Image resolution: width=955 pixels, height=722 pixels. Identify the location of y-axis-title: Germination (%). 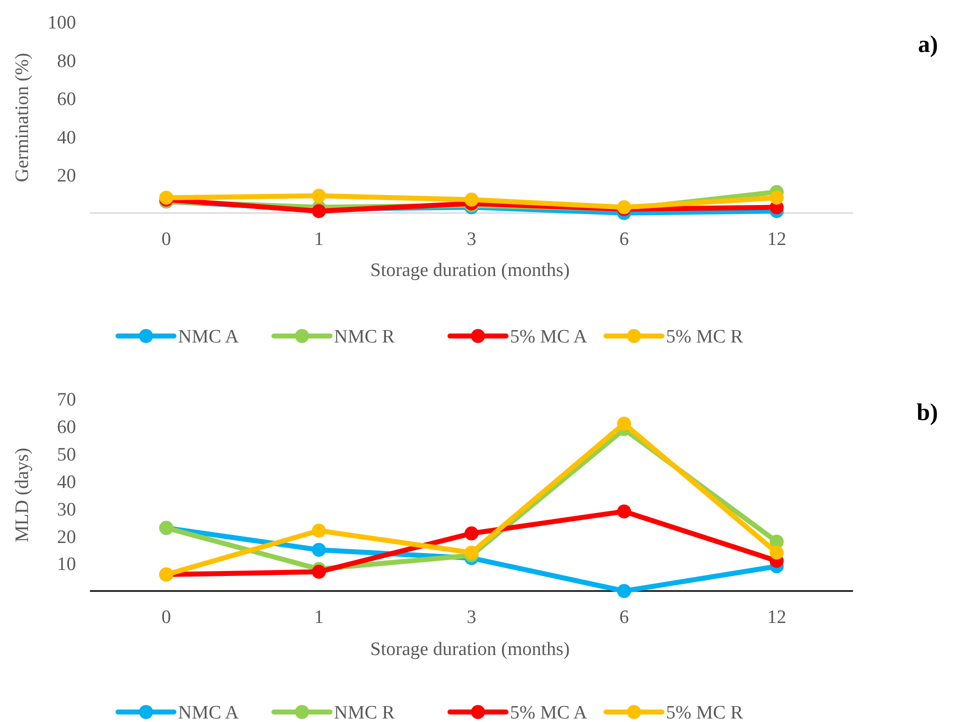
(22, 117).